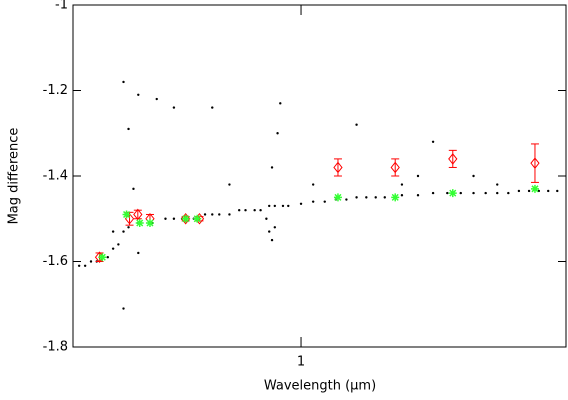 The width and height of the screenshot is (568, 400). I want to click on y-tick-label: -1.2, so click(55, 90).